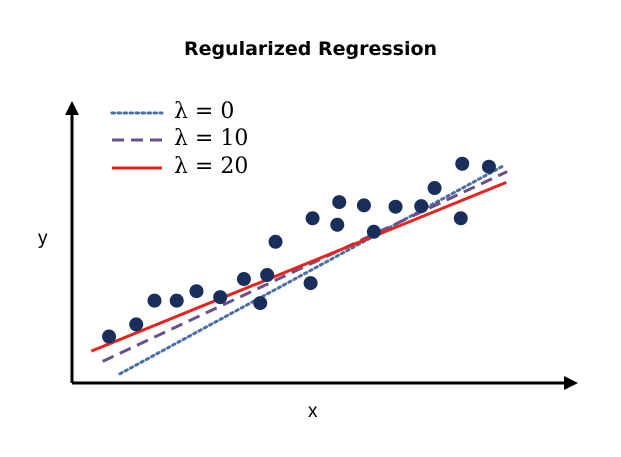 The height and width of the screenshot is (457, 621). I want to click on x-axis-arrowhead, so click(571, 383).